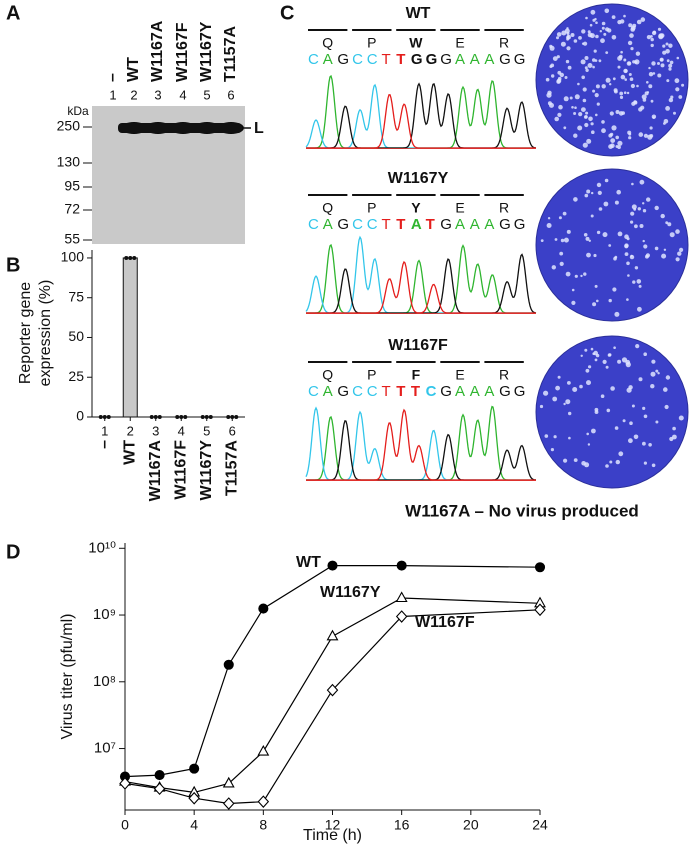 This screenshot has width=692, height=846. I want to click on lane-label: WT, so click(133, 69).